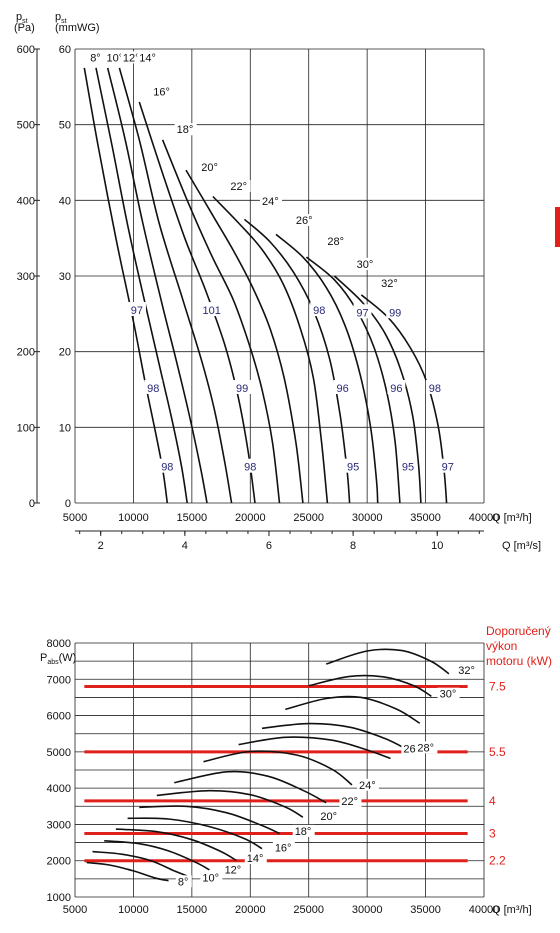  What do you see at coordinates (250, 518) in the screenshot?
I see `x-tick-m3h: 20000` at bounding box center [250, 518].